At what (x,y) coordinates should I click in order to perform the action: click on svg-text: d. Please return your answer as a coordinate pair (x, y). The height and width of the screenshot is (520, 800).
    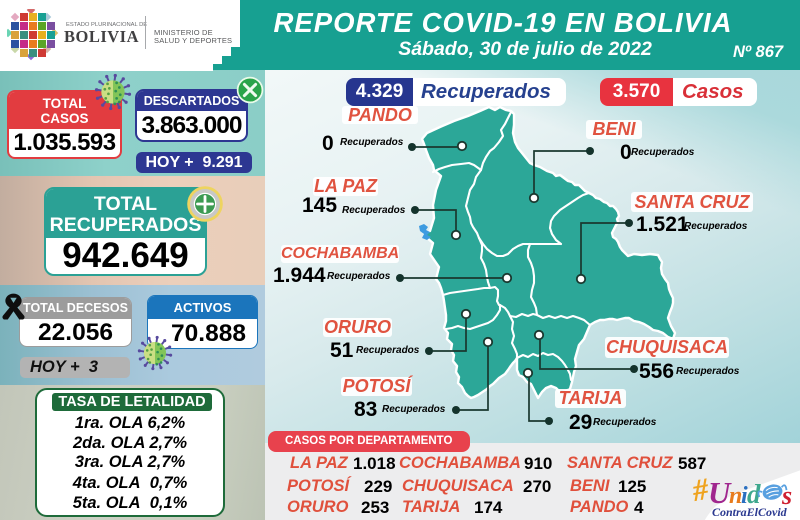
    Looking at the image, I should click on (754, 494).